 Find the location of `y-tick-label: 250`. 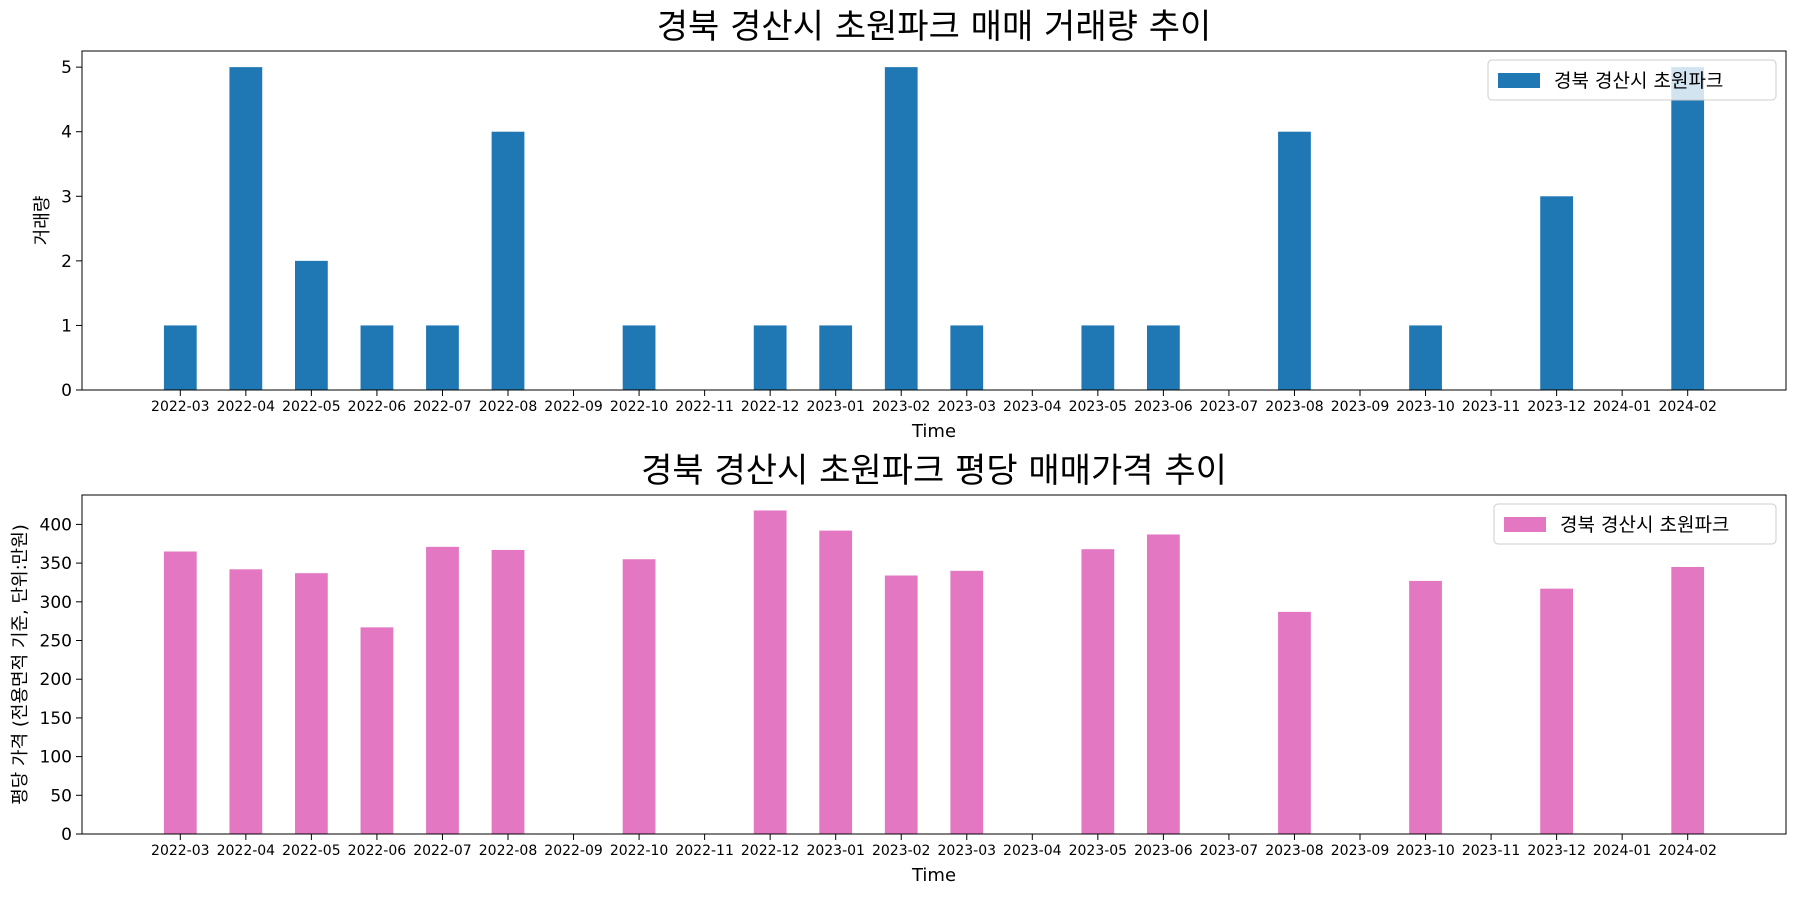

y-tick-label: 250 is located at coordinates (56, 642).